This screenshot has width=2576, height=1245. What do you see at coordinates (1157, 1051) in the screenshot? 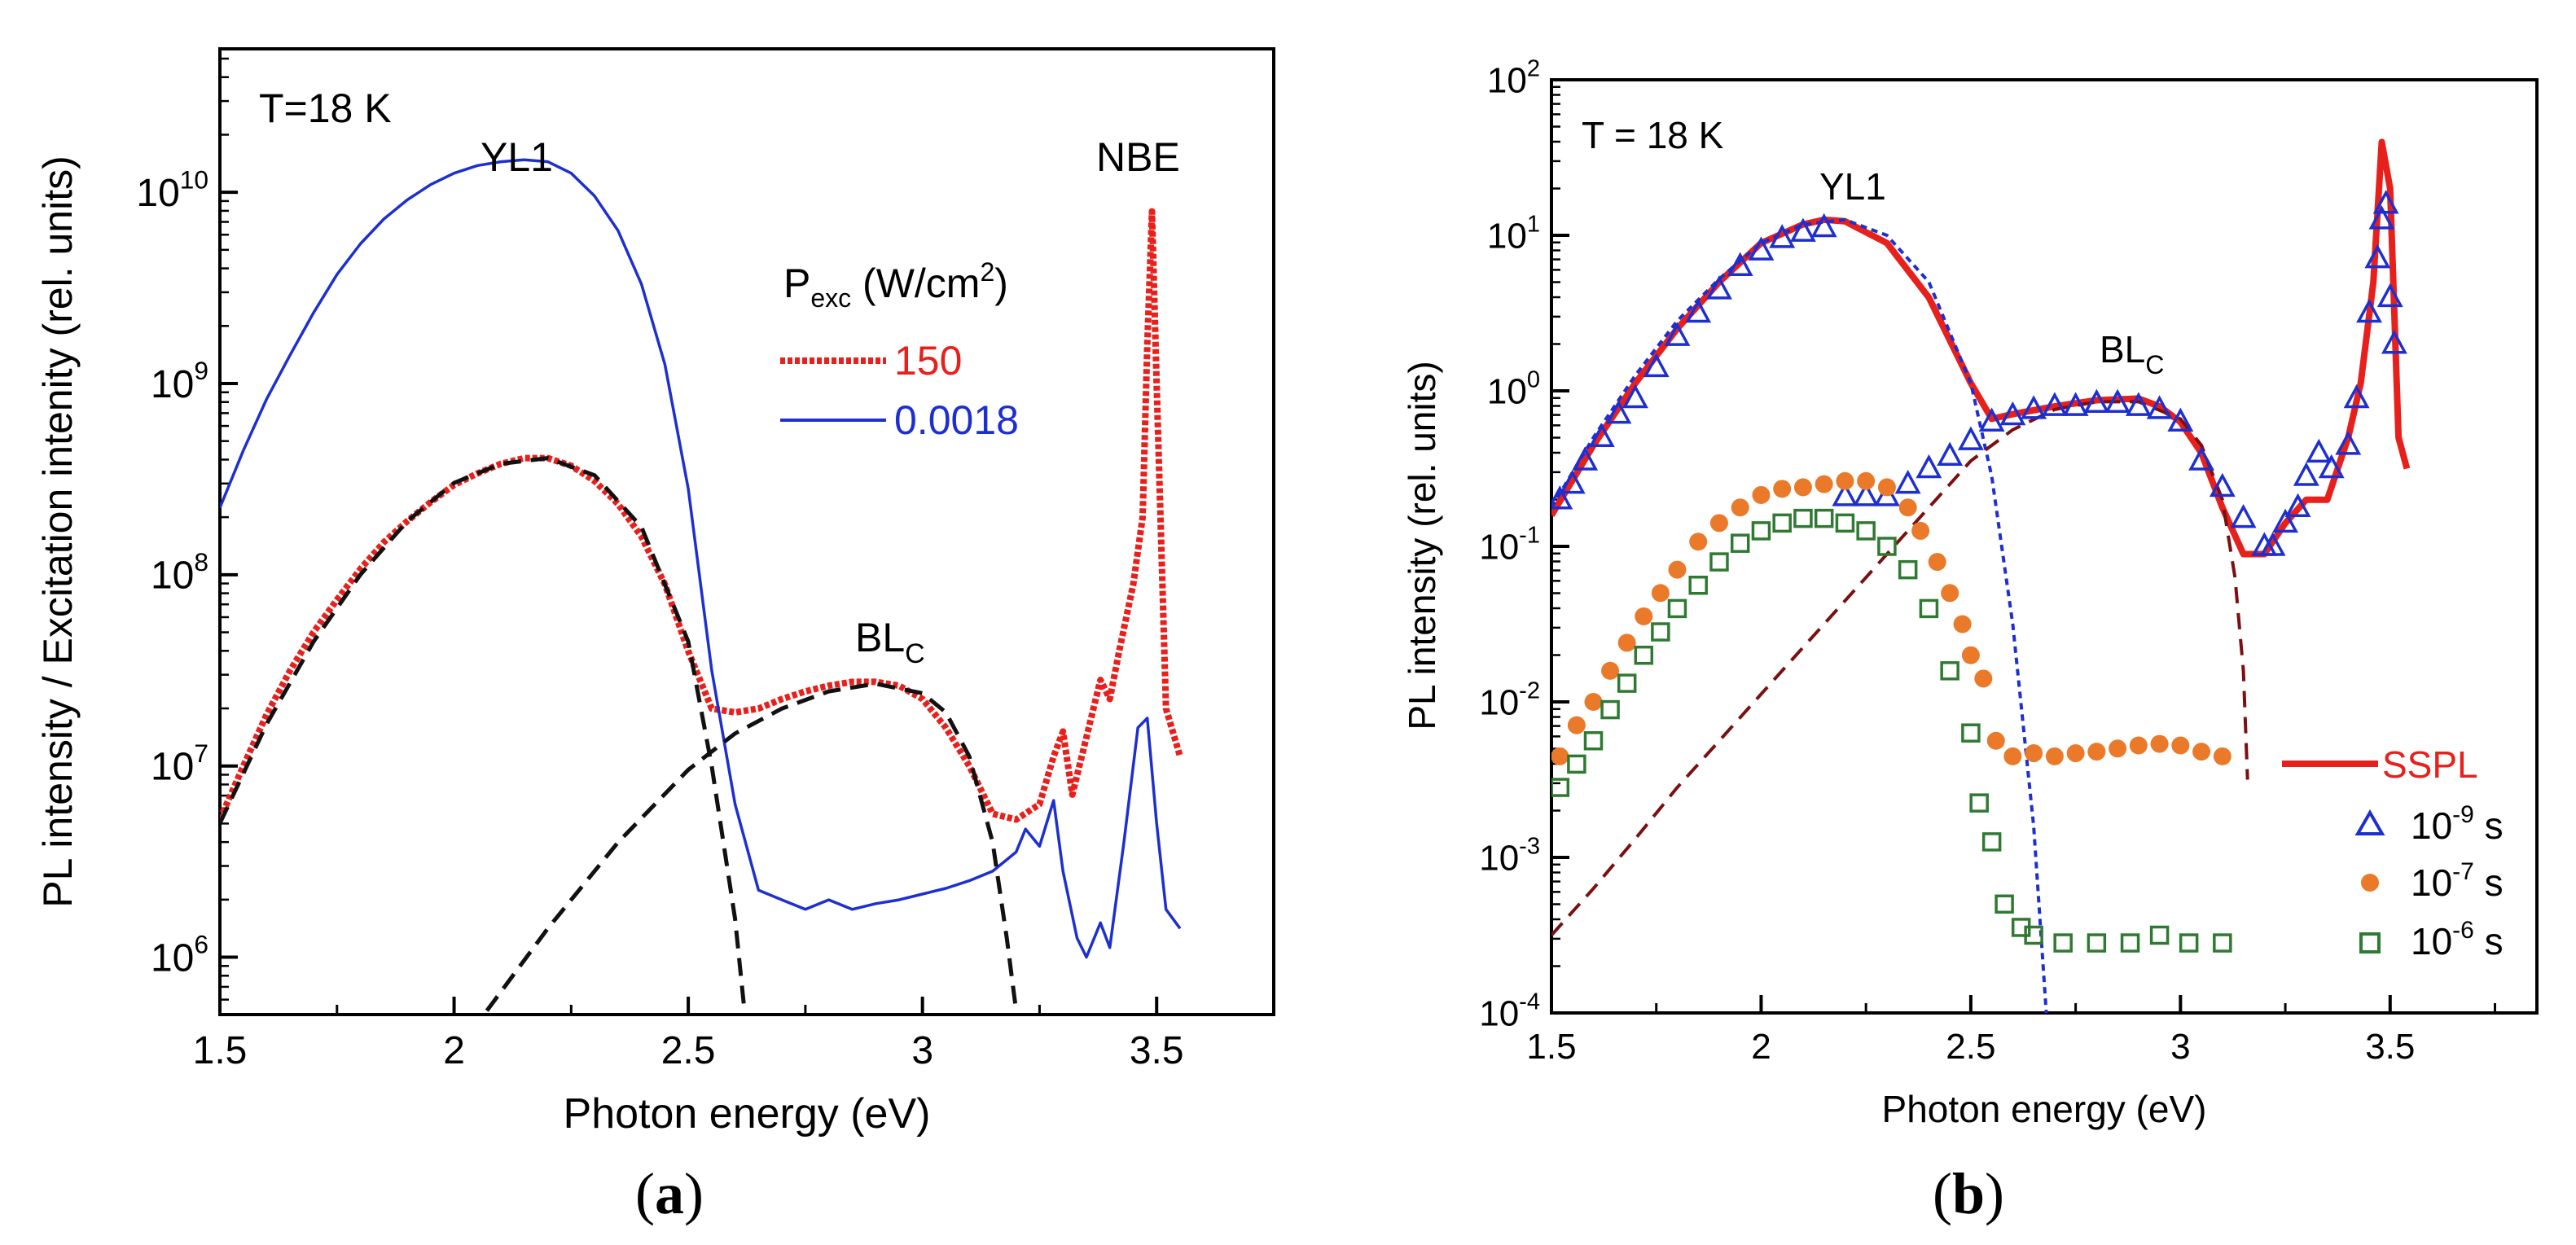
I see `x-tick-label: 3.5` at bounding box center [1157, 1051].